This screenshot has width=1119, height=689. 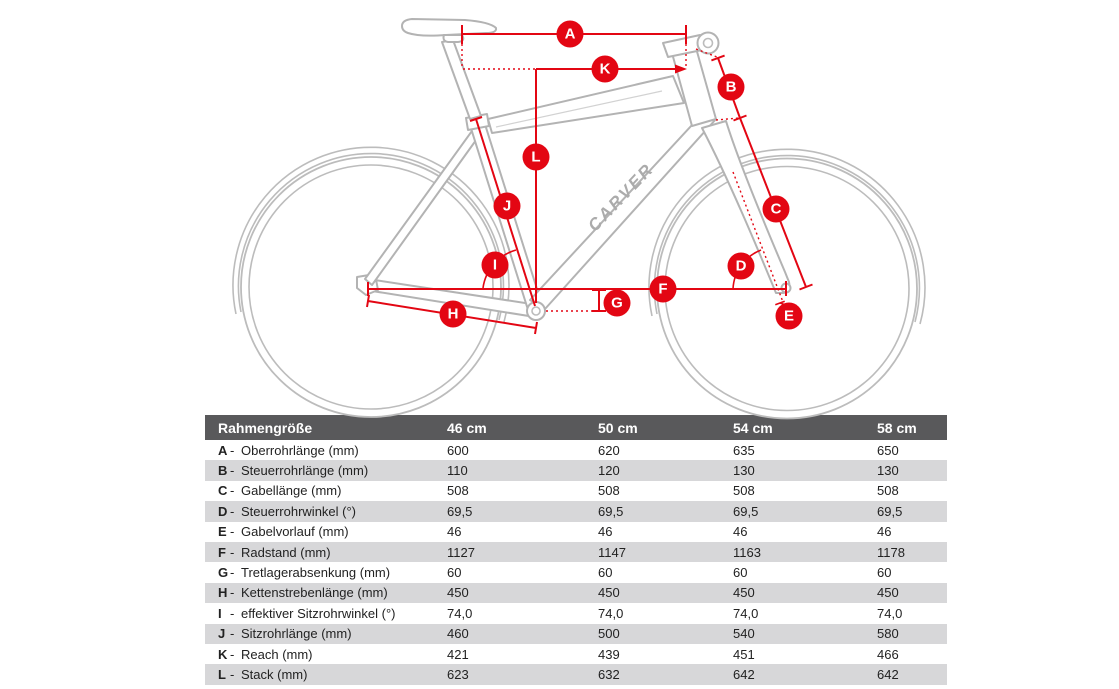 I want to click on svg-text: F, so click(x=662, y=289).